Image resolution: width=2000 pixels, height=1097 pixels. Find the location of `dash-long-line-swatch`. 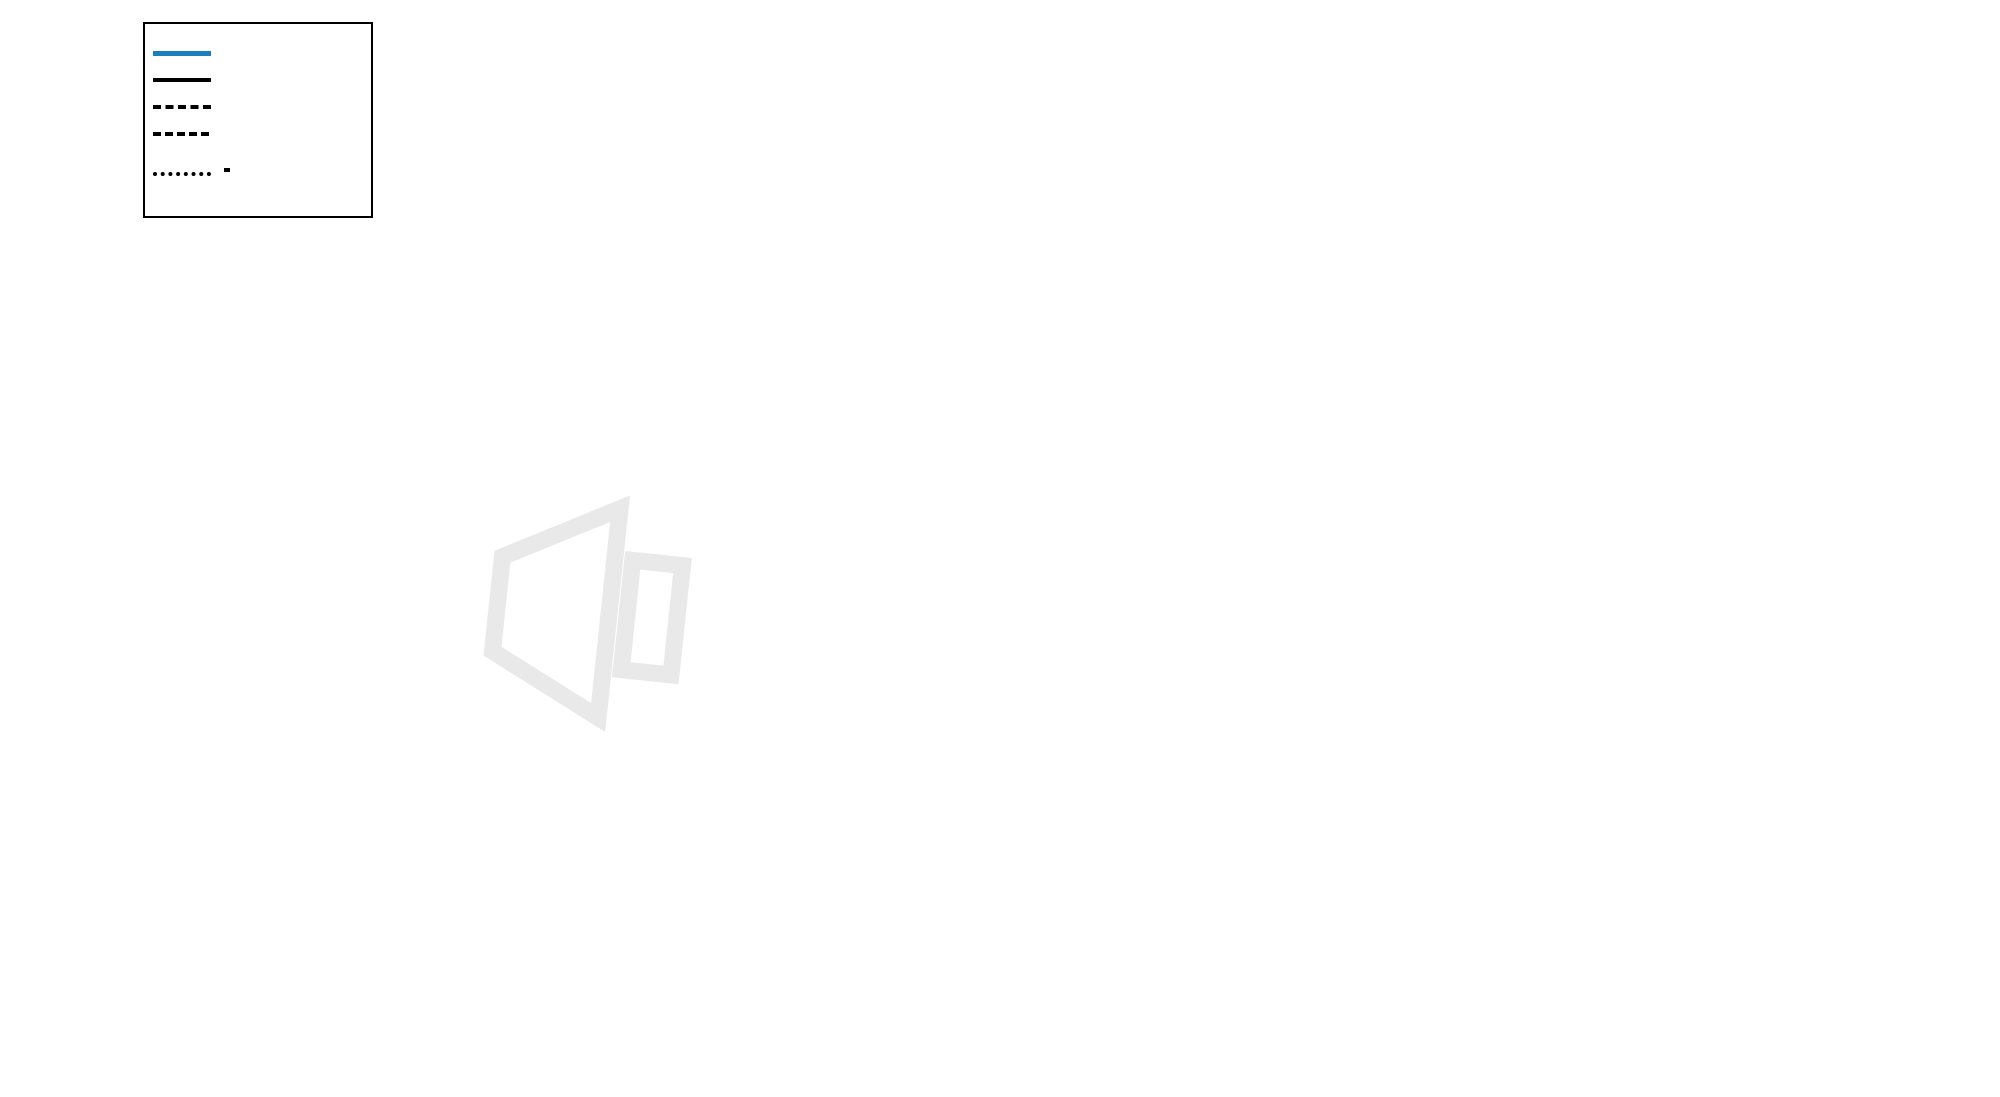

dash-long-line-swatch is located at coordinates (181, 133).